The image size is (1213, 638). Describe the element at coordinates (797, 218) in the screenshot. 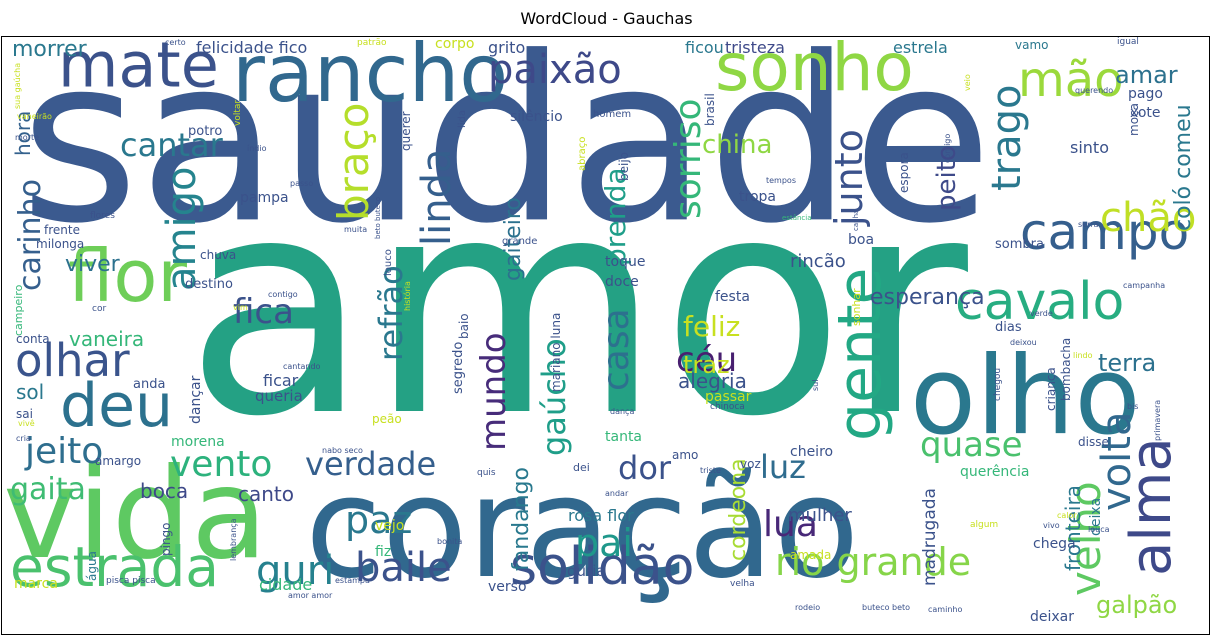

I see `wordcloud-word: estância` at that location.